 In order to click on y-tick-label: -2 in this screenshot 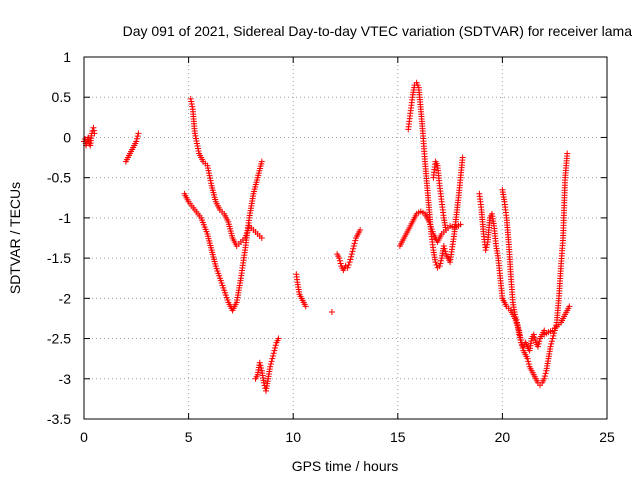, I will do `click(65, 298)`.